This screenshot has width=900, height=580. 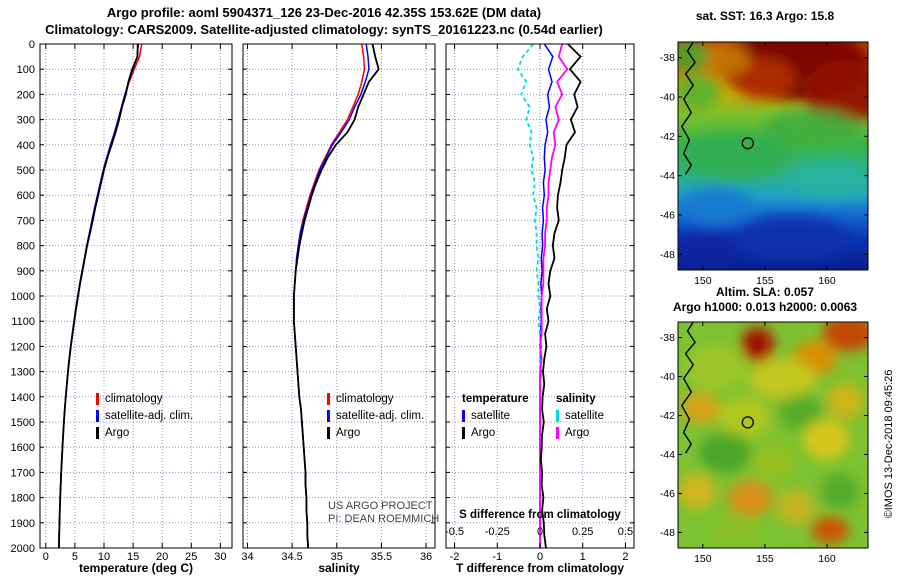 What do you see at coordinates (380, 506) in the screenshot?
I see `project-annotation-line1: US ARGO PROJECT` at bounding box center [380, 506].